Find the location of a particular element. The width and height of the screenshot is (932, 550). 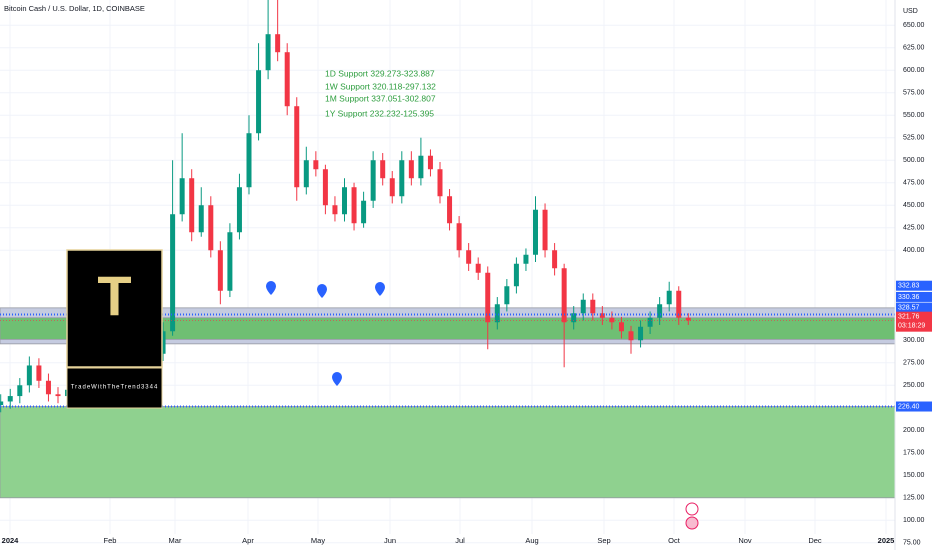

y-tick-label: 75.00 is located at coordinates (912, 543).